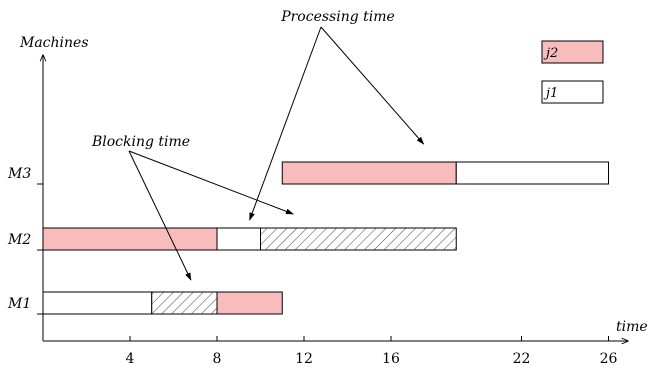 Image resolution: width=648 pixels, height=369 pixels. I want to click on annotation-label: Blocking time, so click(140, 142).